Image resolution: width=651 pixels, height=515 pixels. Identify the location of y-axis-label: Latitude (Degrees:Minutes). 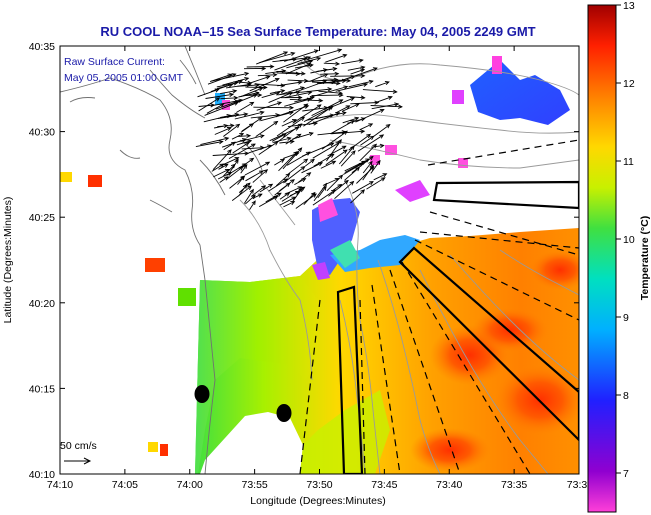
(8, 260).